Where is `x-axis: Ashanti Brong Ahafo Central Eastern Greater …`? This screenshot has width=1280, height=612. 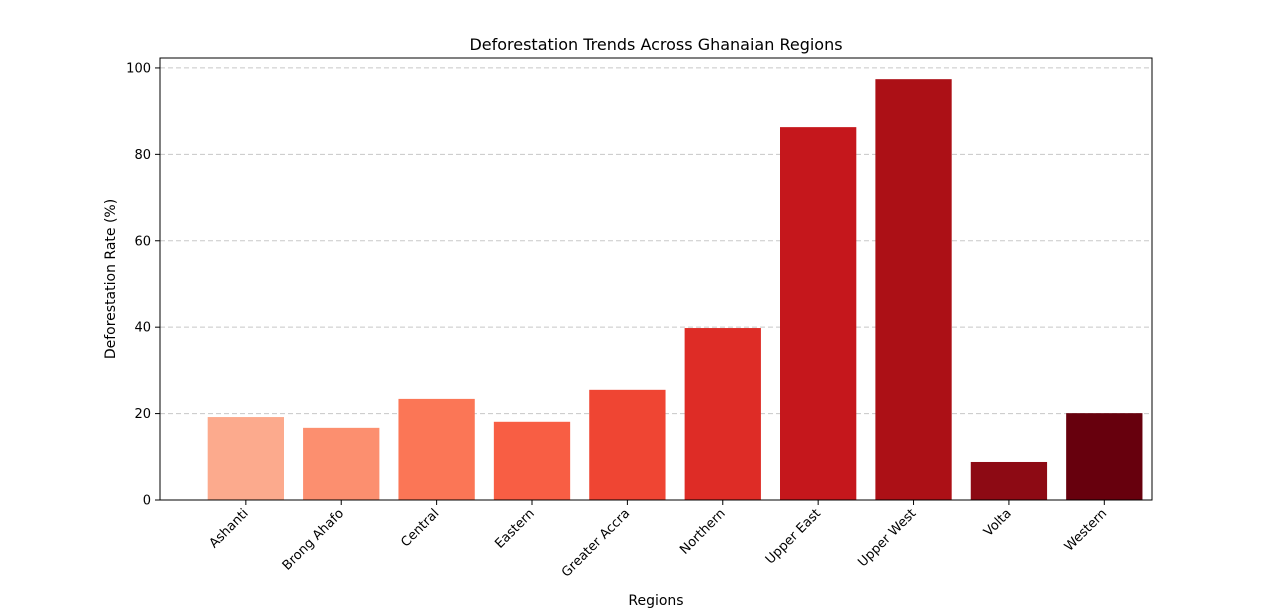 x-axis: Ashanti Brong Ahafo Central Eastern Greater … is located at coordinates (658, 540).